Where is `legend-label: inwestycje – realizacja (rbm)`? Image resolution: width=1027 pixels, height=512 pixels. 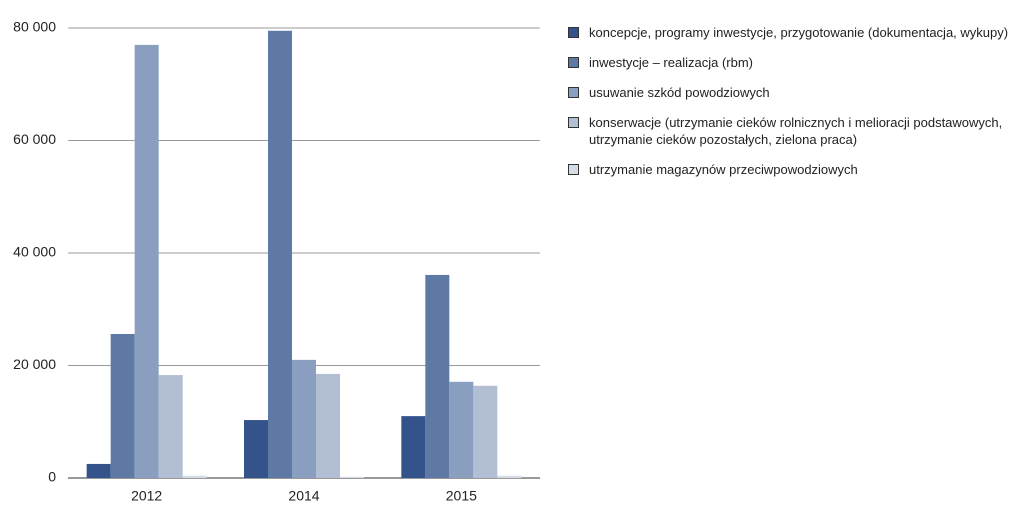 legend-label: inwestycje – realizacja (rbm) is located at coordinates (671, 62).